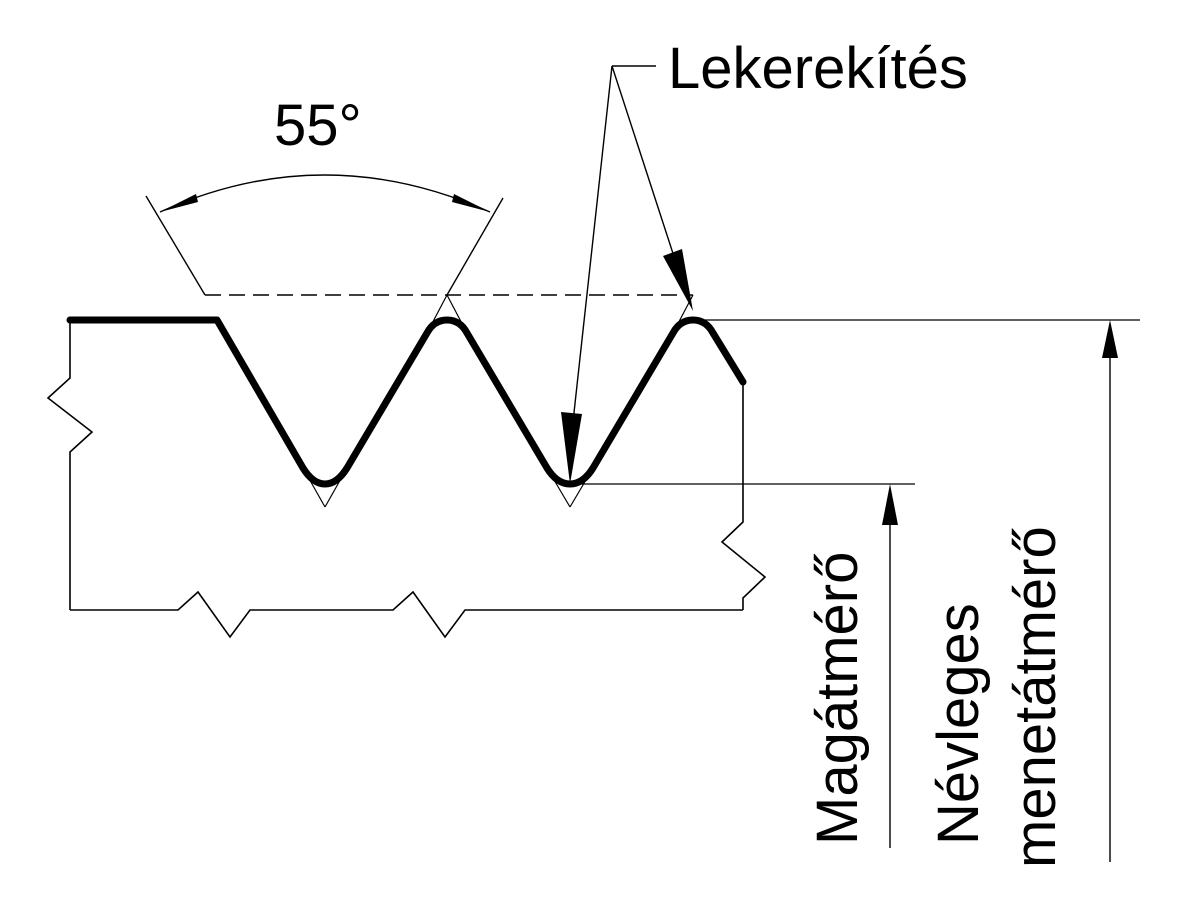  Describe the element at coordinates (406, 402) in the screenshot. I see `thread-profile` at that location.